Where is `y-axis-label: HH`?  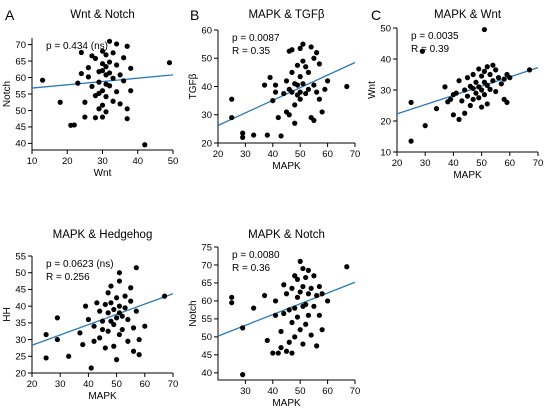
y-axis-label: HH is located at coordinates (7, 314).